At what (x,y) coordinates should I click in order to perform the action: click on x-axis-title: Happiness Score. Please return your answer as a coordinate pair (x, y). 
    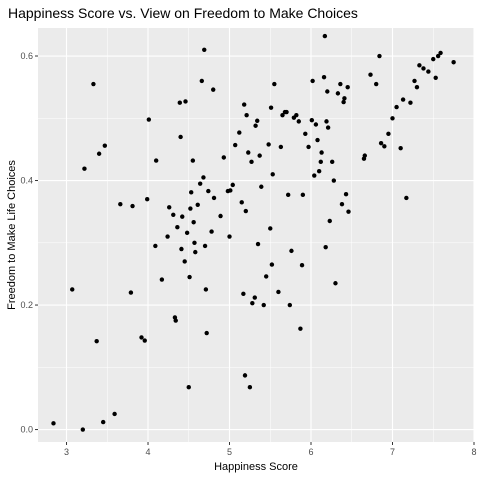
    Looking at the image, I should click on (256, 467).